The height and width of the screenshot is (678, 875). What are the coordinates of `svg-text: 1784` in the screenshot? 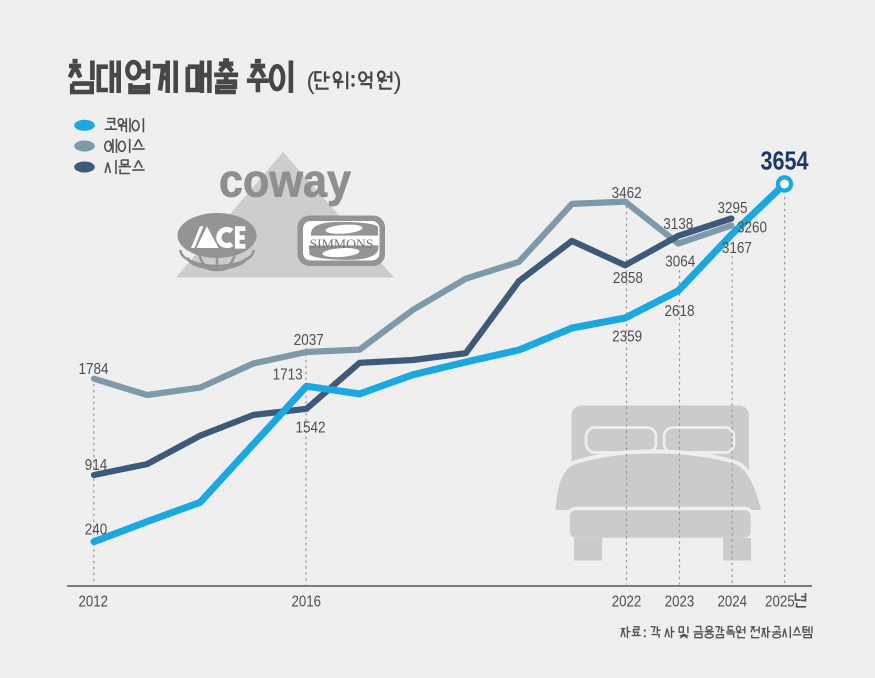 It's located at (94, 369).